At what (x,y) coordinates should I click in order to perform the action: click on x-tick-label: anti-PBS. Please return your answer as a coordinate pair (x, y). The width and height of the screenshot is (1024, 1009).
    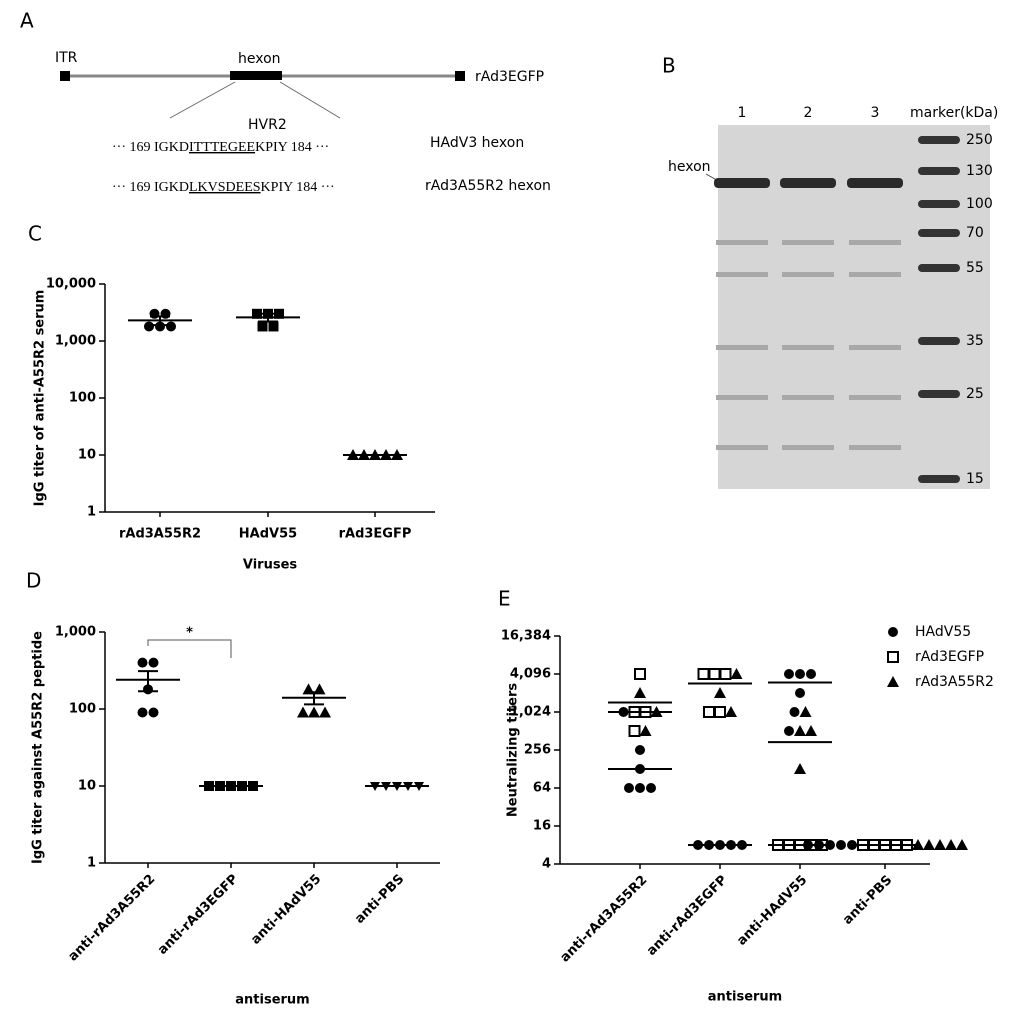
    Looking at the image, I should click on (379, 899).